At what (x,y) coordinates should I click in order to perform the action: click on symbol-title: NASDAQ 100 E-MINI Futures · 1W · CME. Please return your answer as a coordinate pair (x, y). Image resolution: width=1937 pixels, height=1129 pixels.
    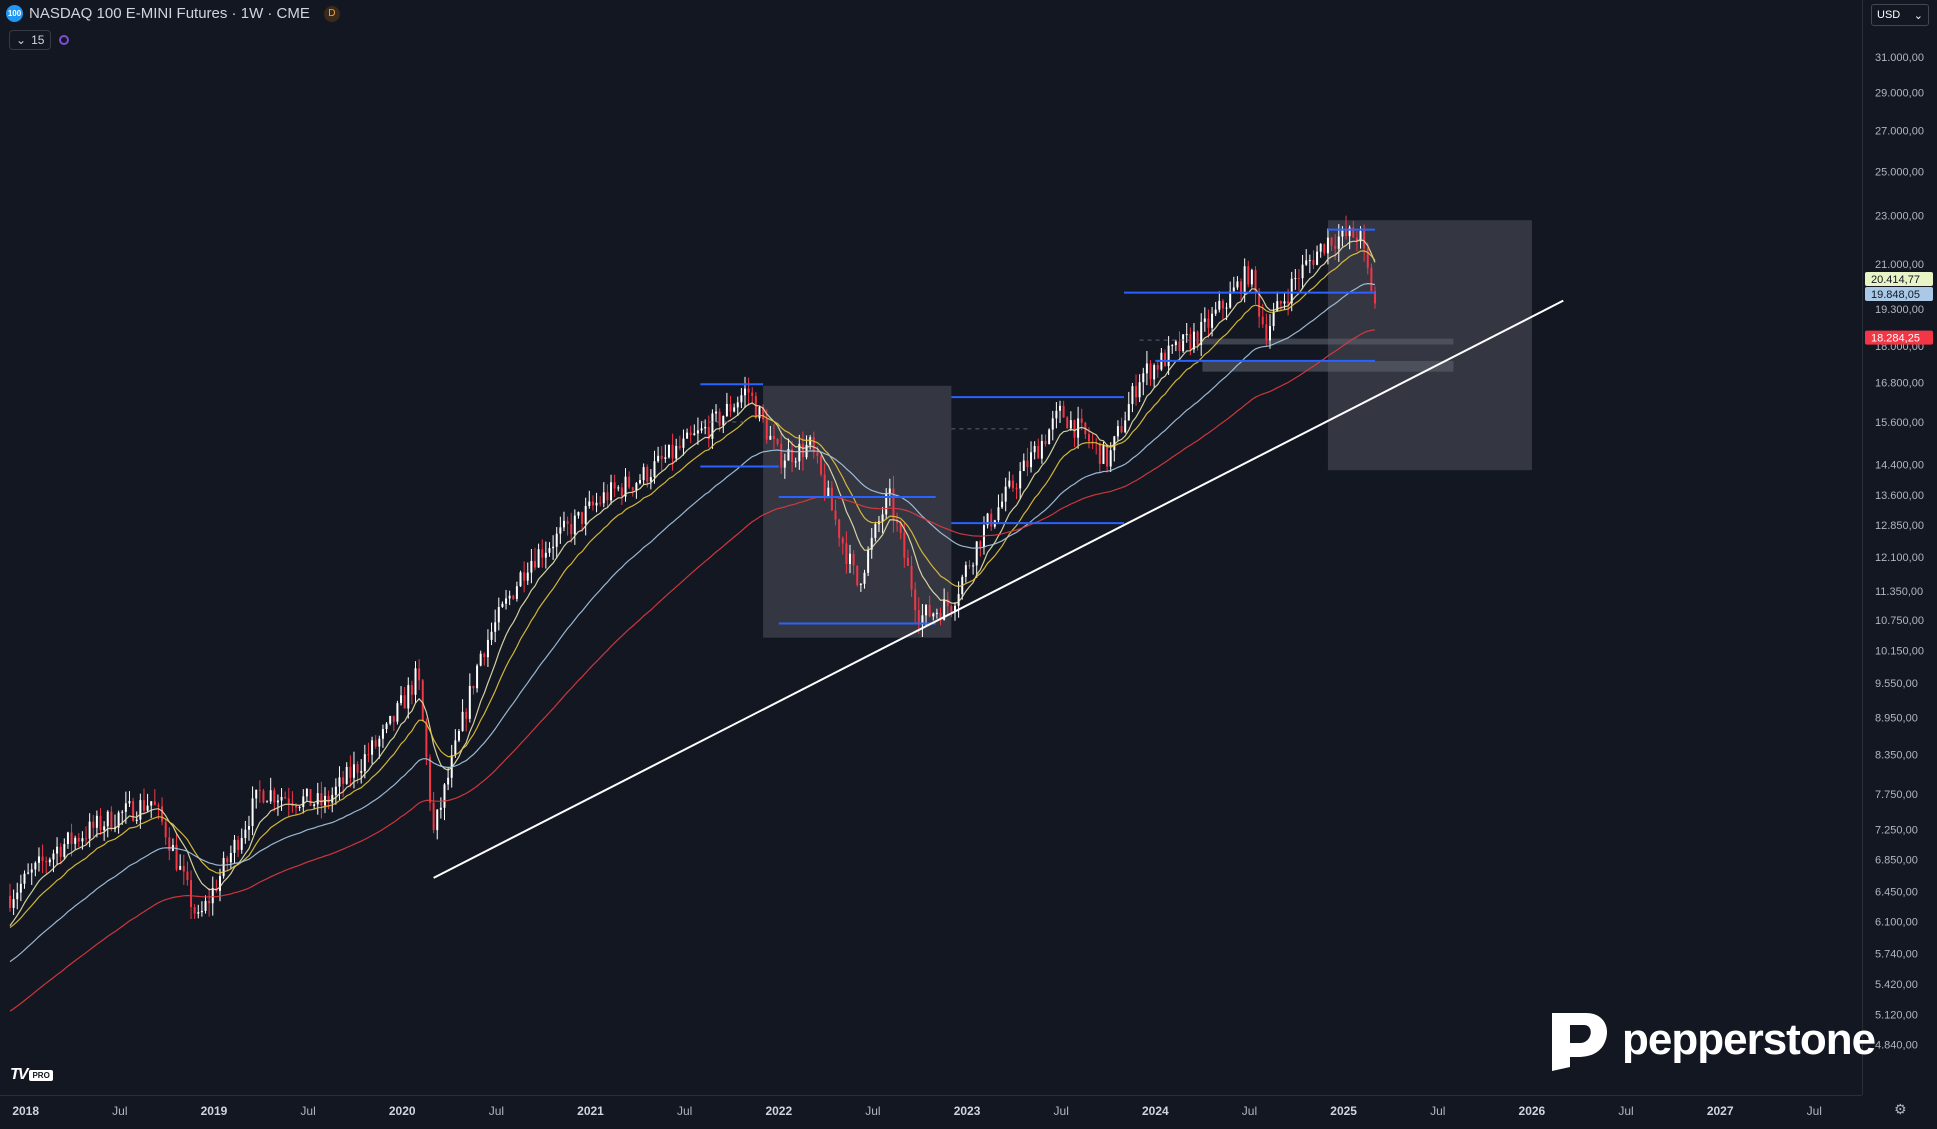
    Looking at the image, I should click on (169, 13).